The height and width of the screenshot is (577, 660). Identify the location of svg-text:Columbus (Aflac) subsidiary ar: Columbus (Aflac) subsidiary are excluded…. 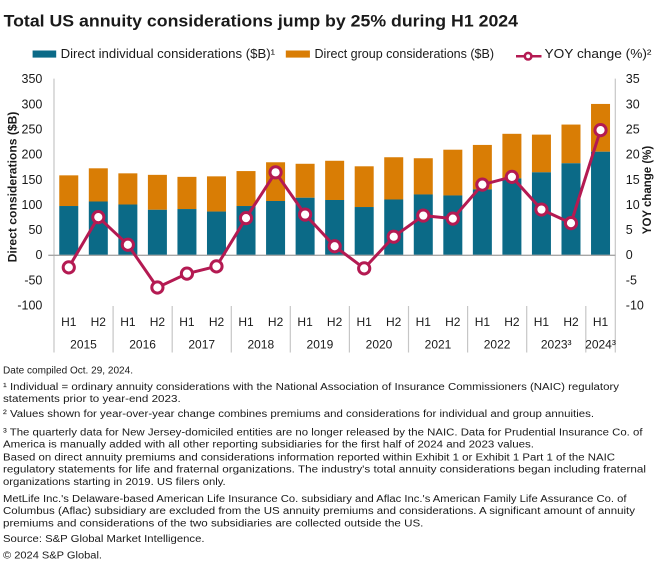
(319, 511).